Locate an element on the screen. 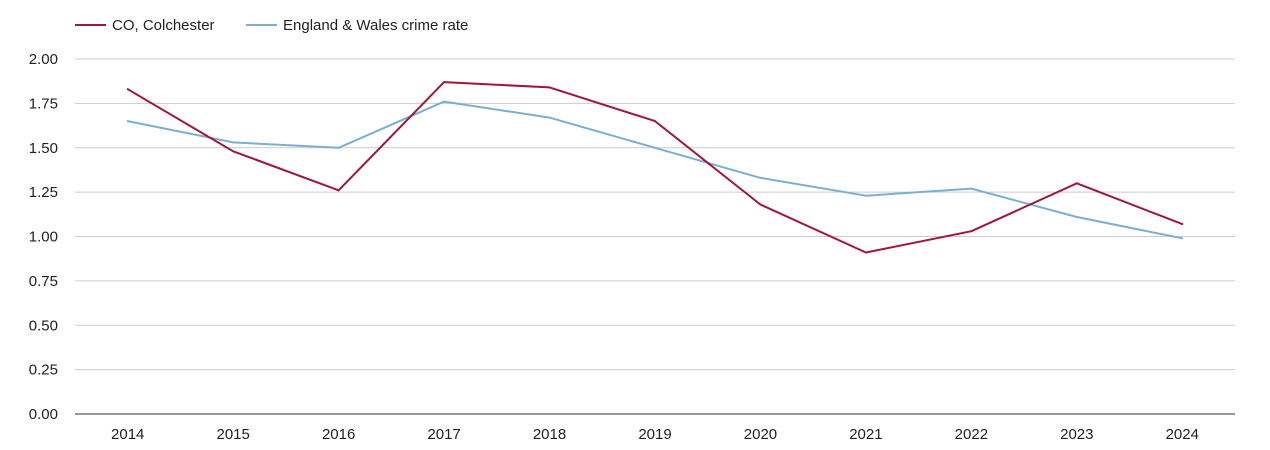 The height and width of the screenshot is (450, 1270). x-tick-label: 2020 is located at coordinates (760, 434).